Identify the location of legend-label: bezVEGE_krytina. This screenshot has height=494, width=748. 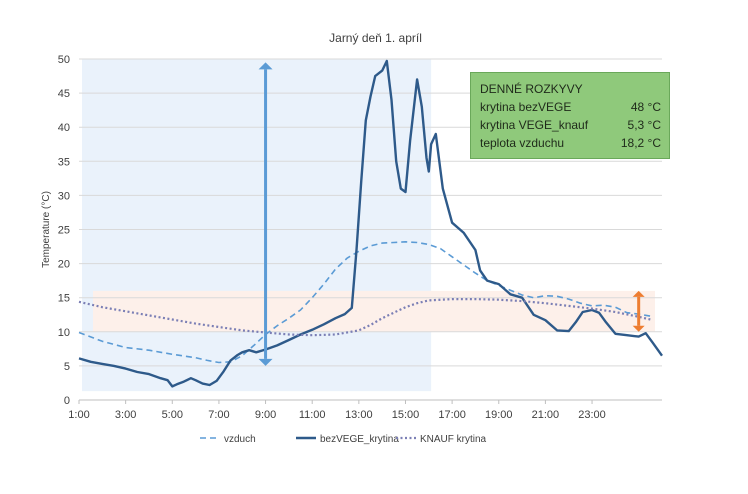
(359, 439).